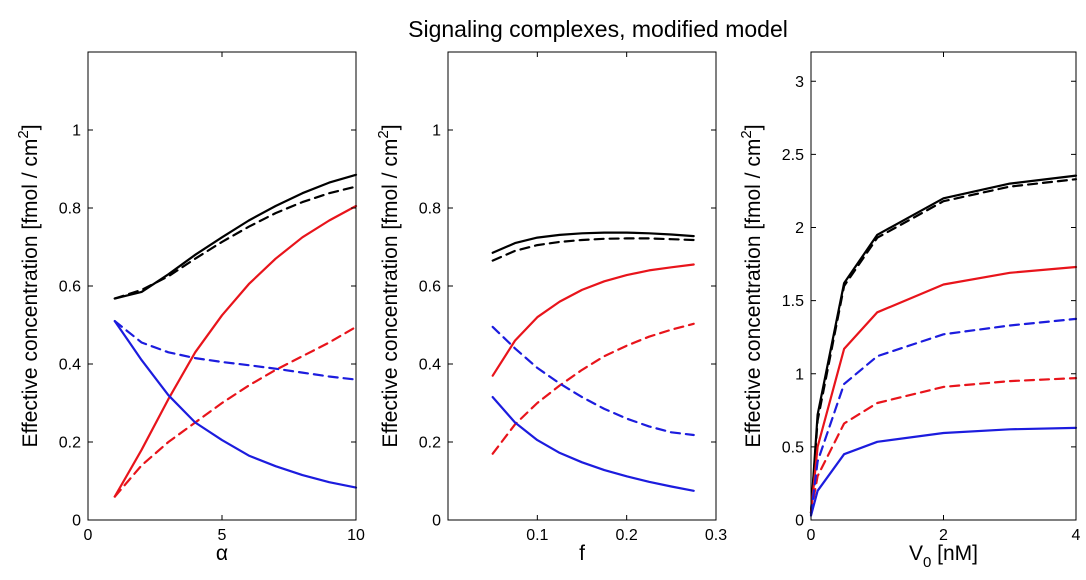 The width and height of the screenshot is (1086, 580). Describe the element at coordinates (627, 535) in the screenshot. I see `x-tick-label: 0.2` at that location.